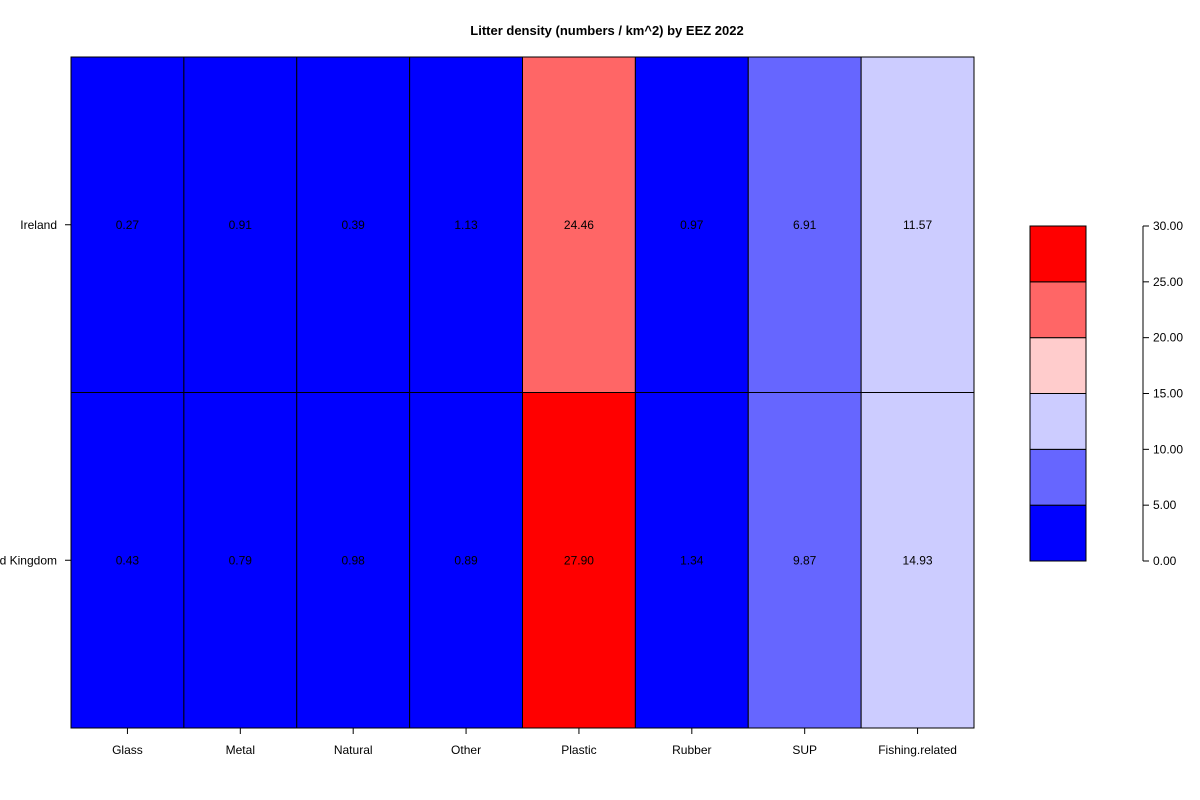  Describe the element at coordinates (354, 560) in the screenshot. I see `cell-value-label: 0.98` at that location.